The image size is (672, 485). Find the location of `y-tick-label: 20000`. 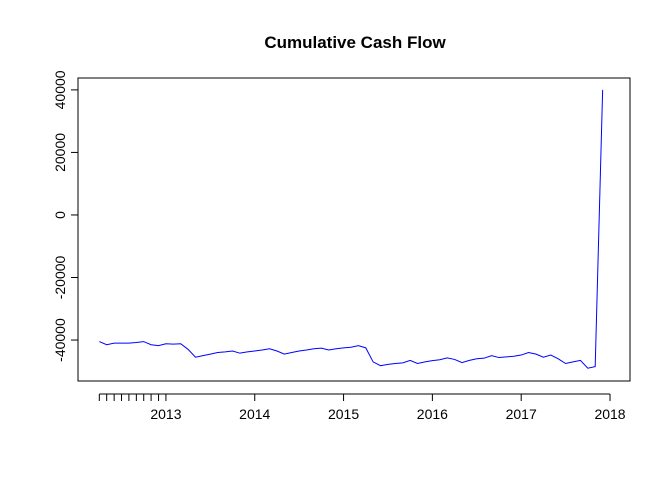

y-tick-label: 20000 is located at coordinates (60, 152).